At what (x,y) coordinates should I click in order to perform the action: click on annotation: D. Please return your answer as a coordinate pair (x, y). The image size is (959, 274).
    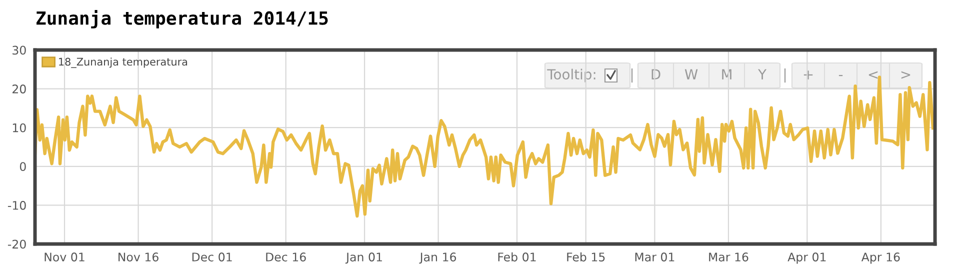
    Looking at the image, I should click on (656, 74).